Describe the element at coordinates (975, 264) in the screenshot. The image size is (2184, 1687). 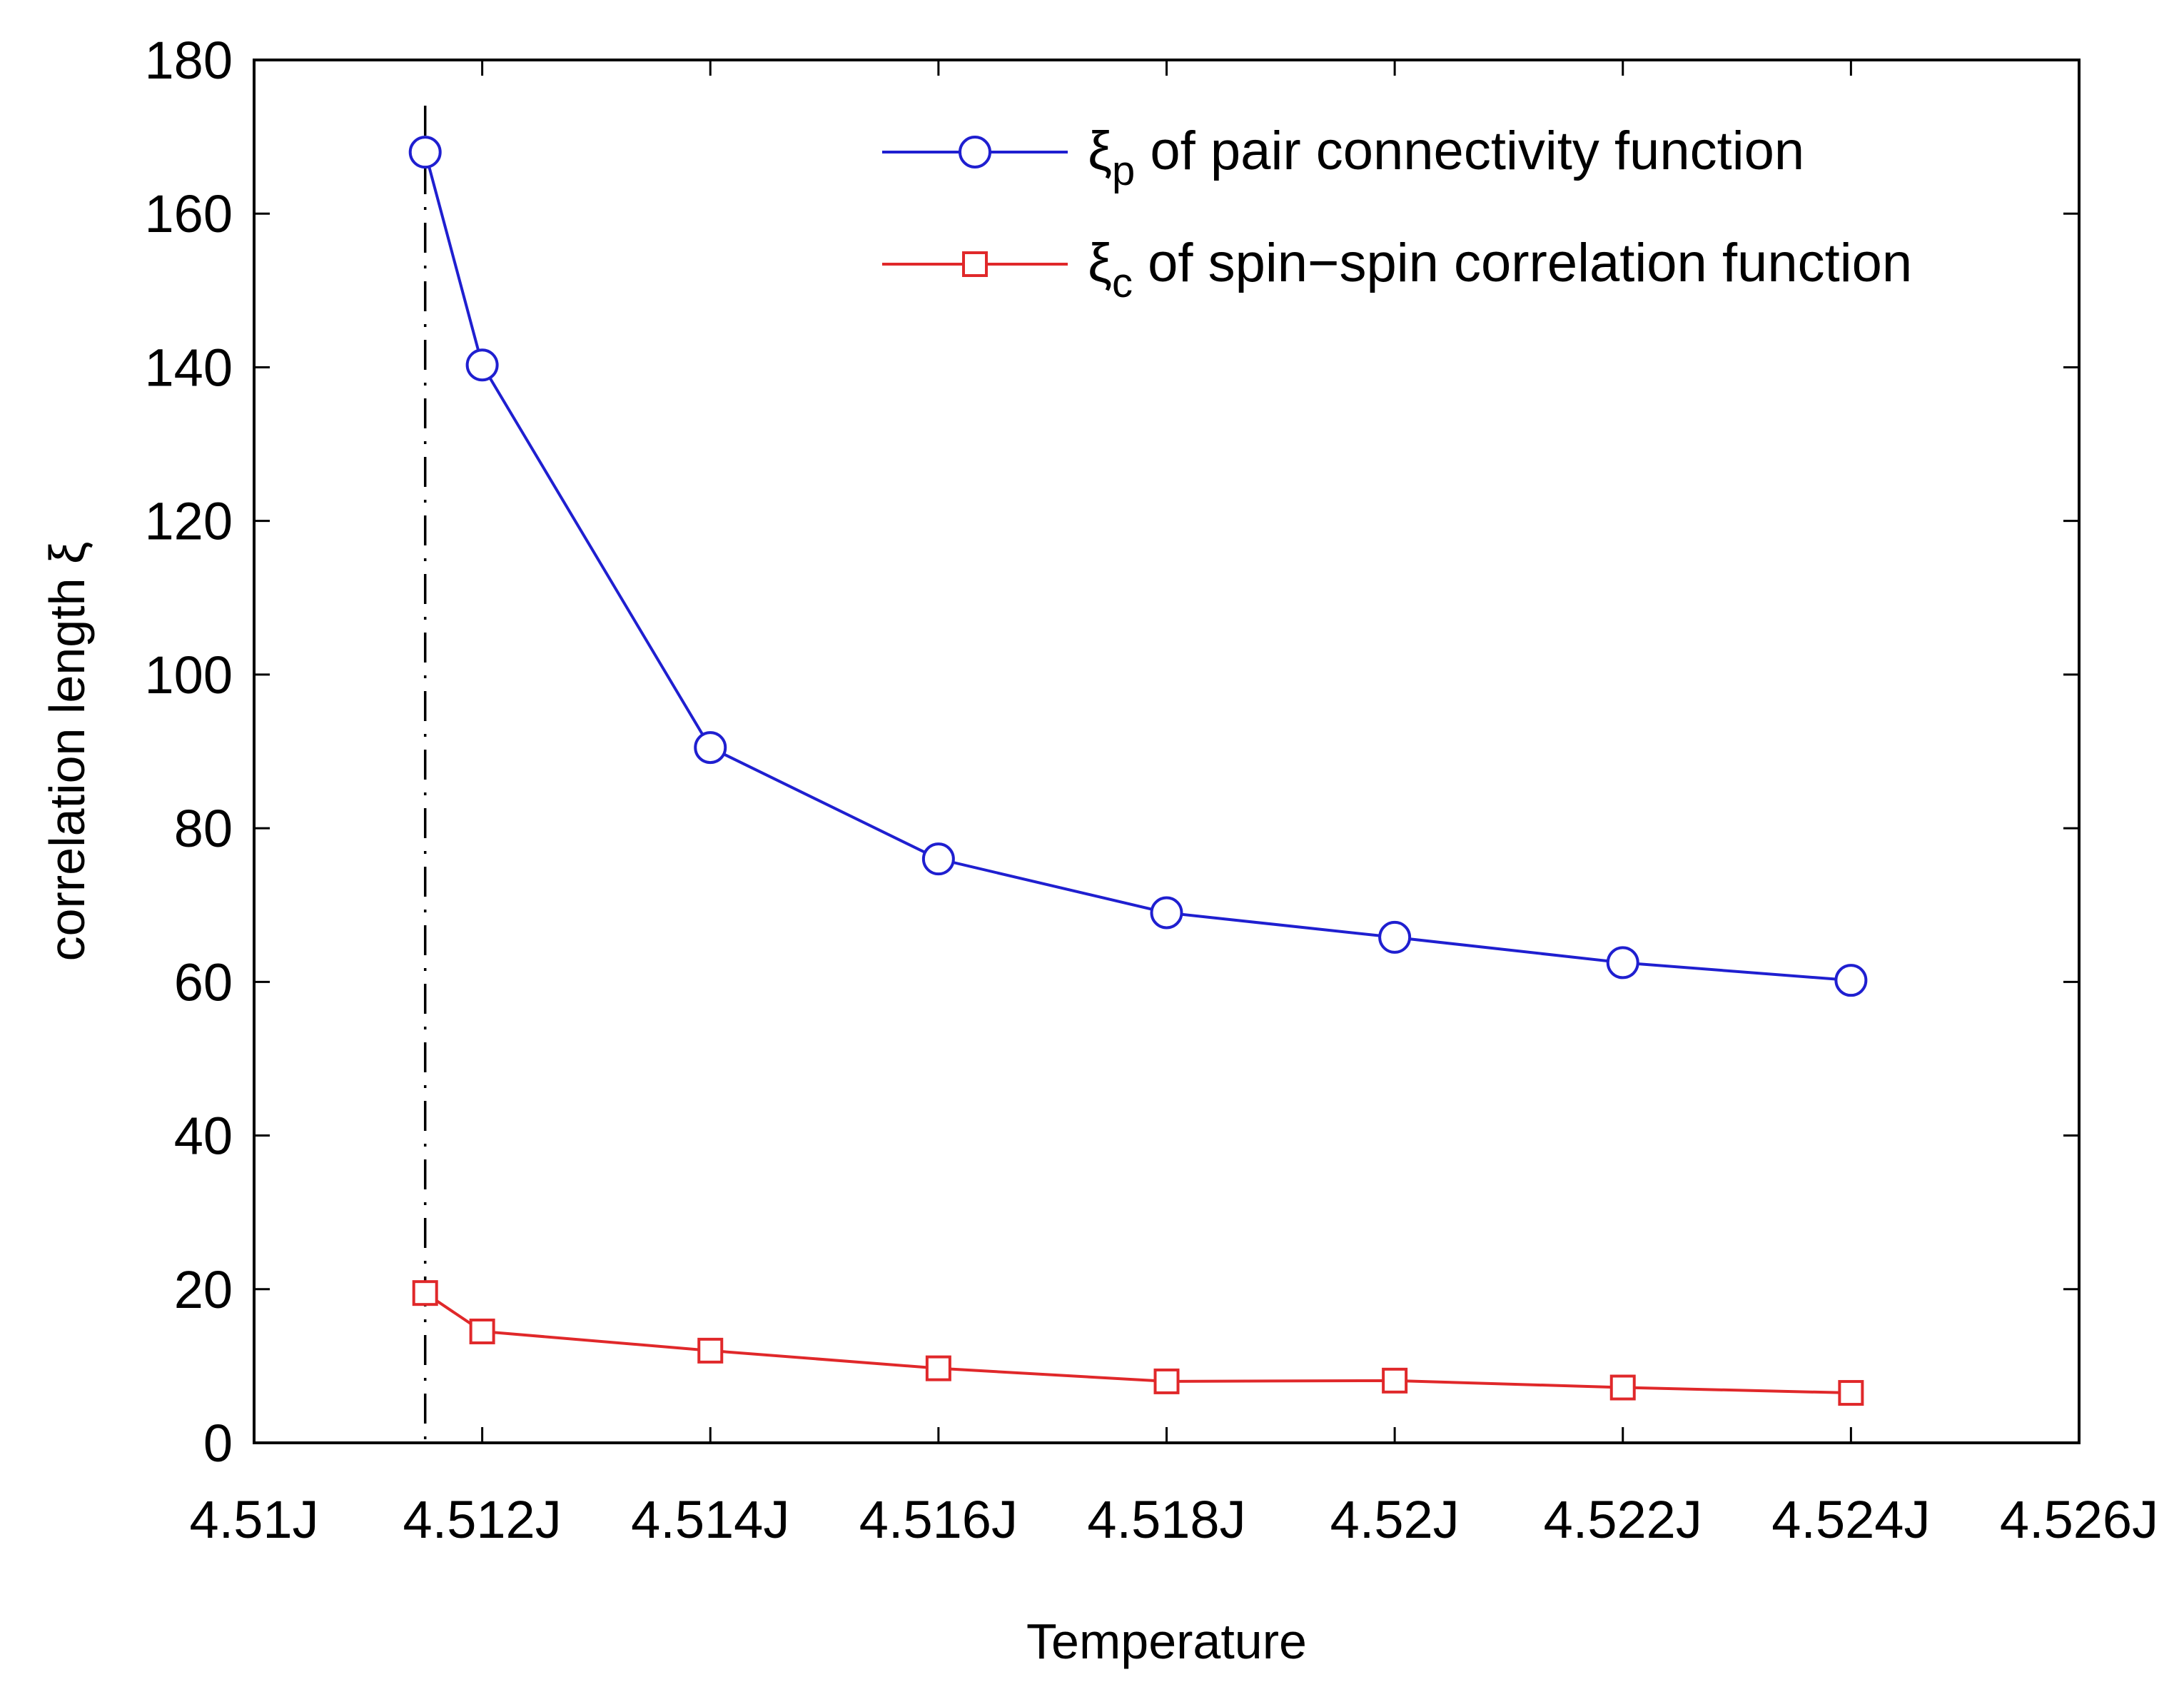
I see `legend-marker-square` at that location.